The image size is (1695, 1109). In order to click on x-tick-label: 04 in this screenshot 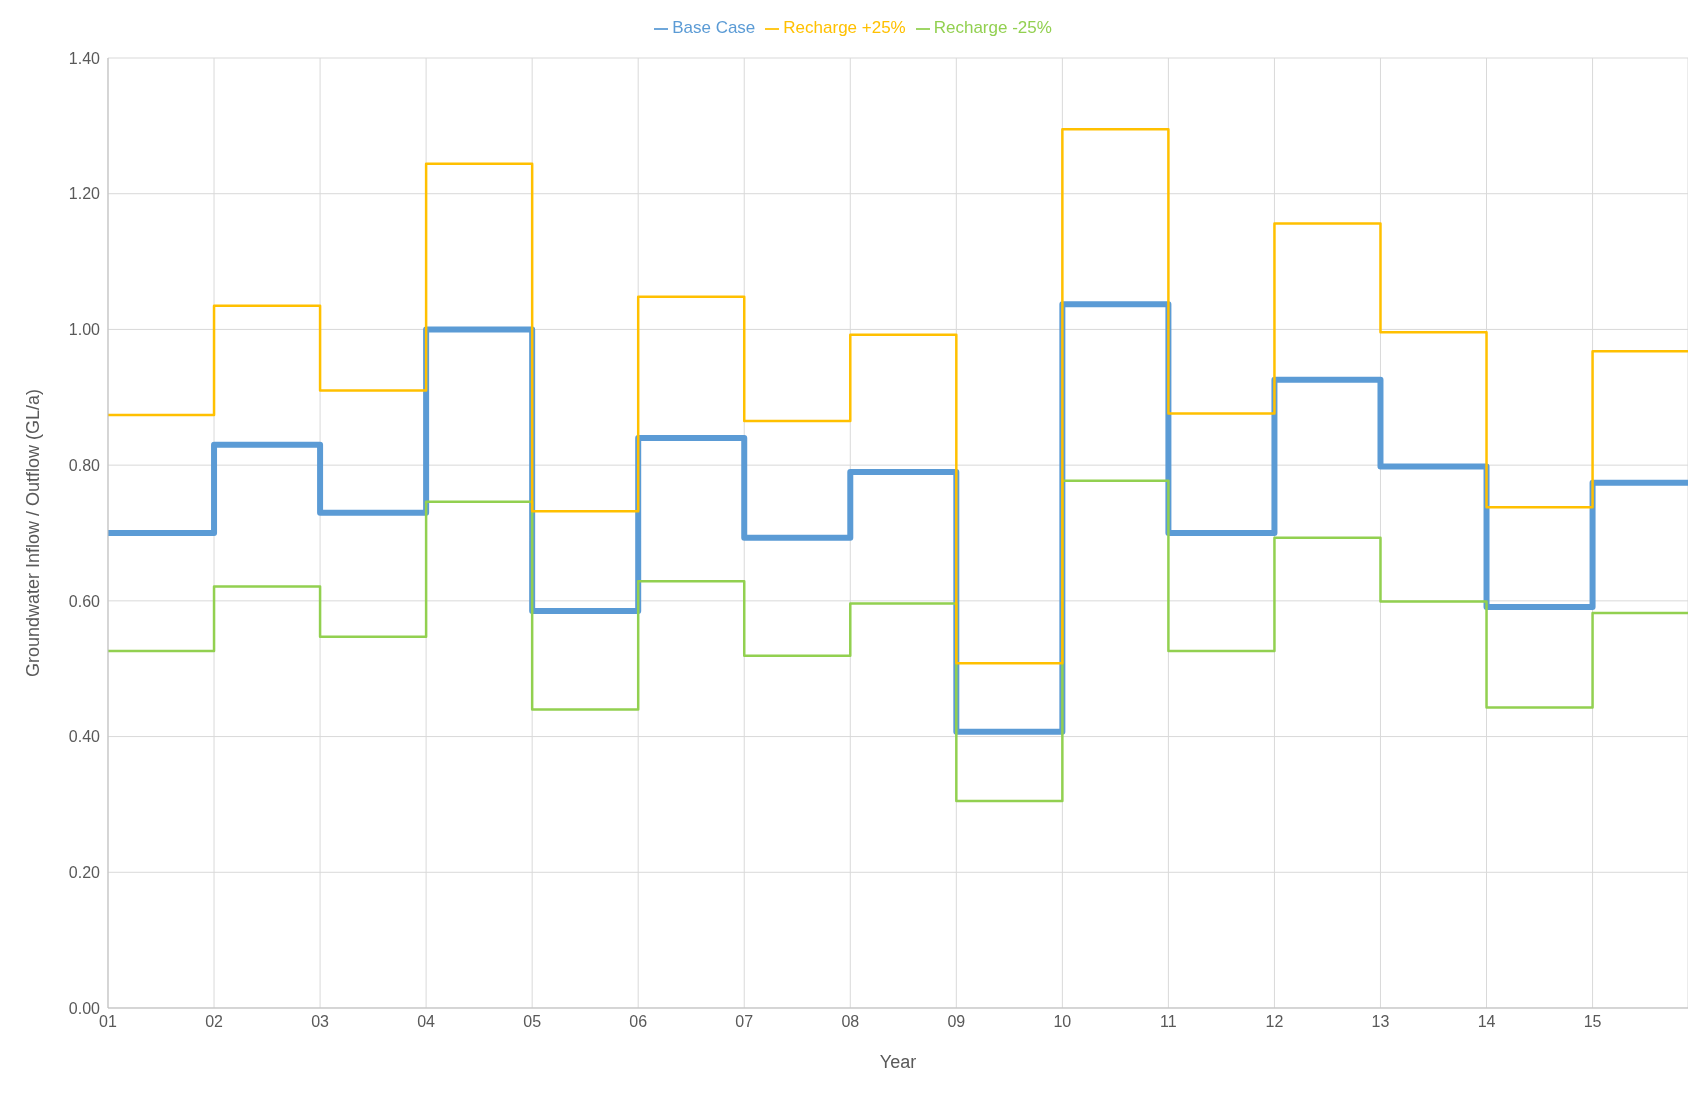, I will do `click(426, 1022)`.